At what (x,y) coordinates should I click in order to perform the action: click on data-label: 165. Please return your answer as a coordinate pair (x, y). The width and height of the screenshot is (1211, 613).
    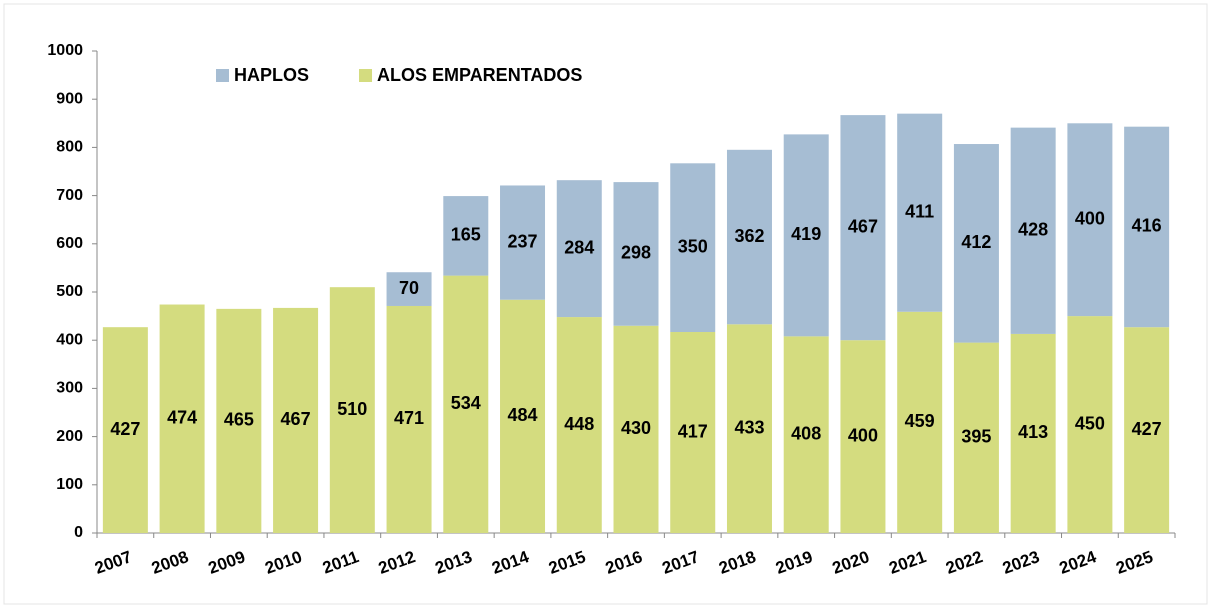
    Looking at the image, I should click on (466, 235).